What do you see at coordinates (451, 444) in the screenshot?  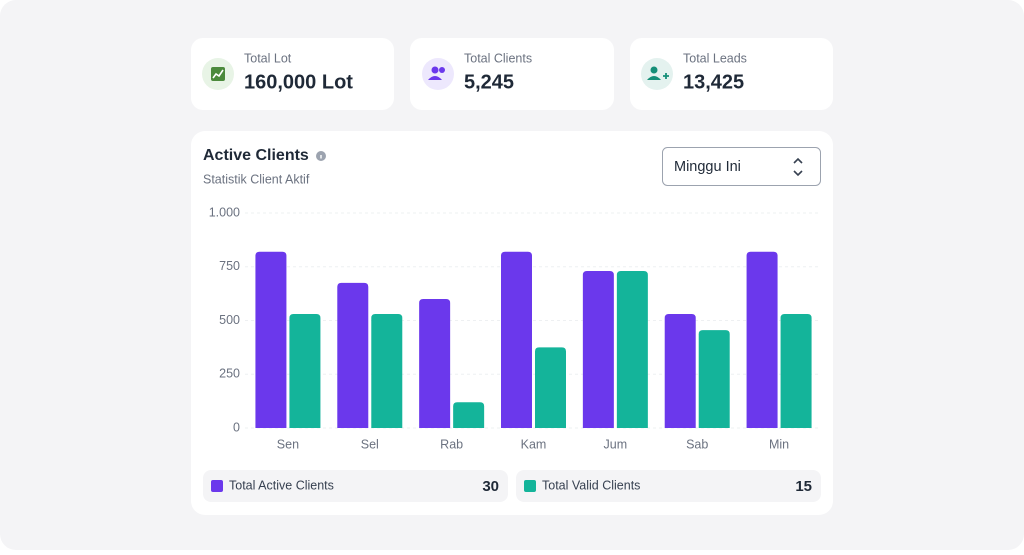 I see `x-tick-label: Rab` at bounding box center [451, 444].